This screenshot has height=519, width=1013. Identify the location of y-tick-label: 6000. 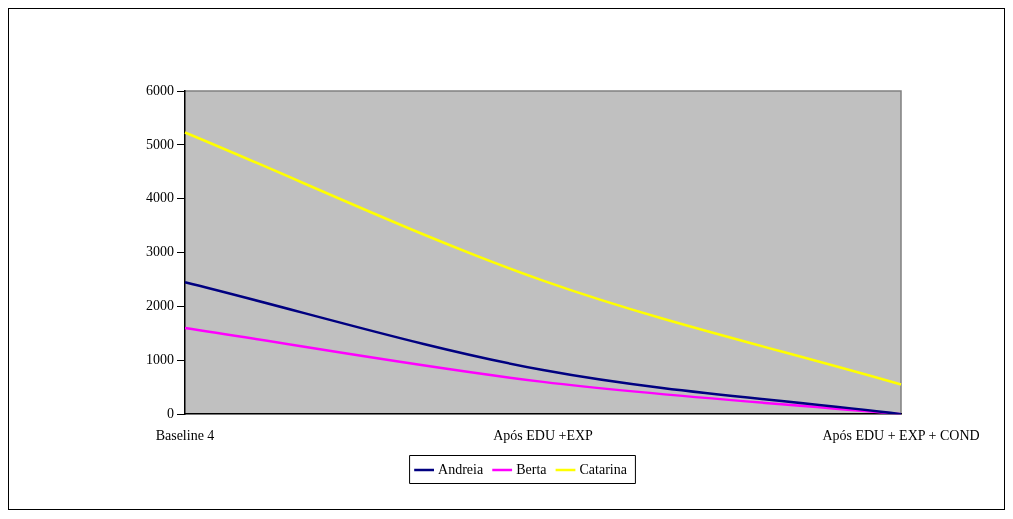
(160, 90).